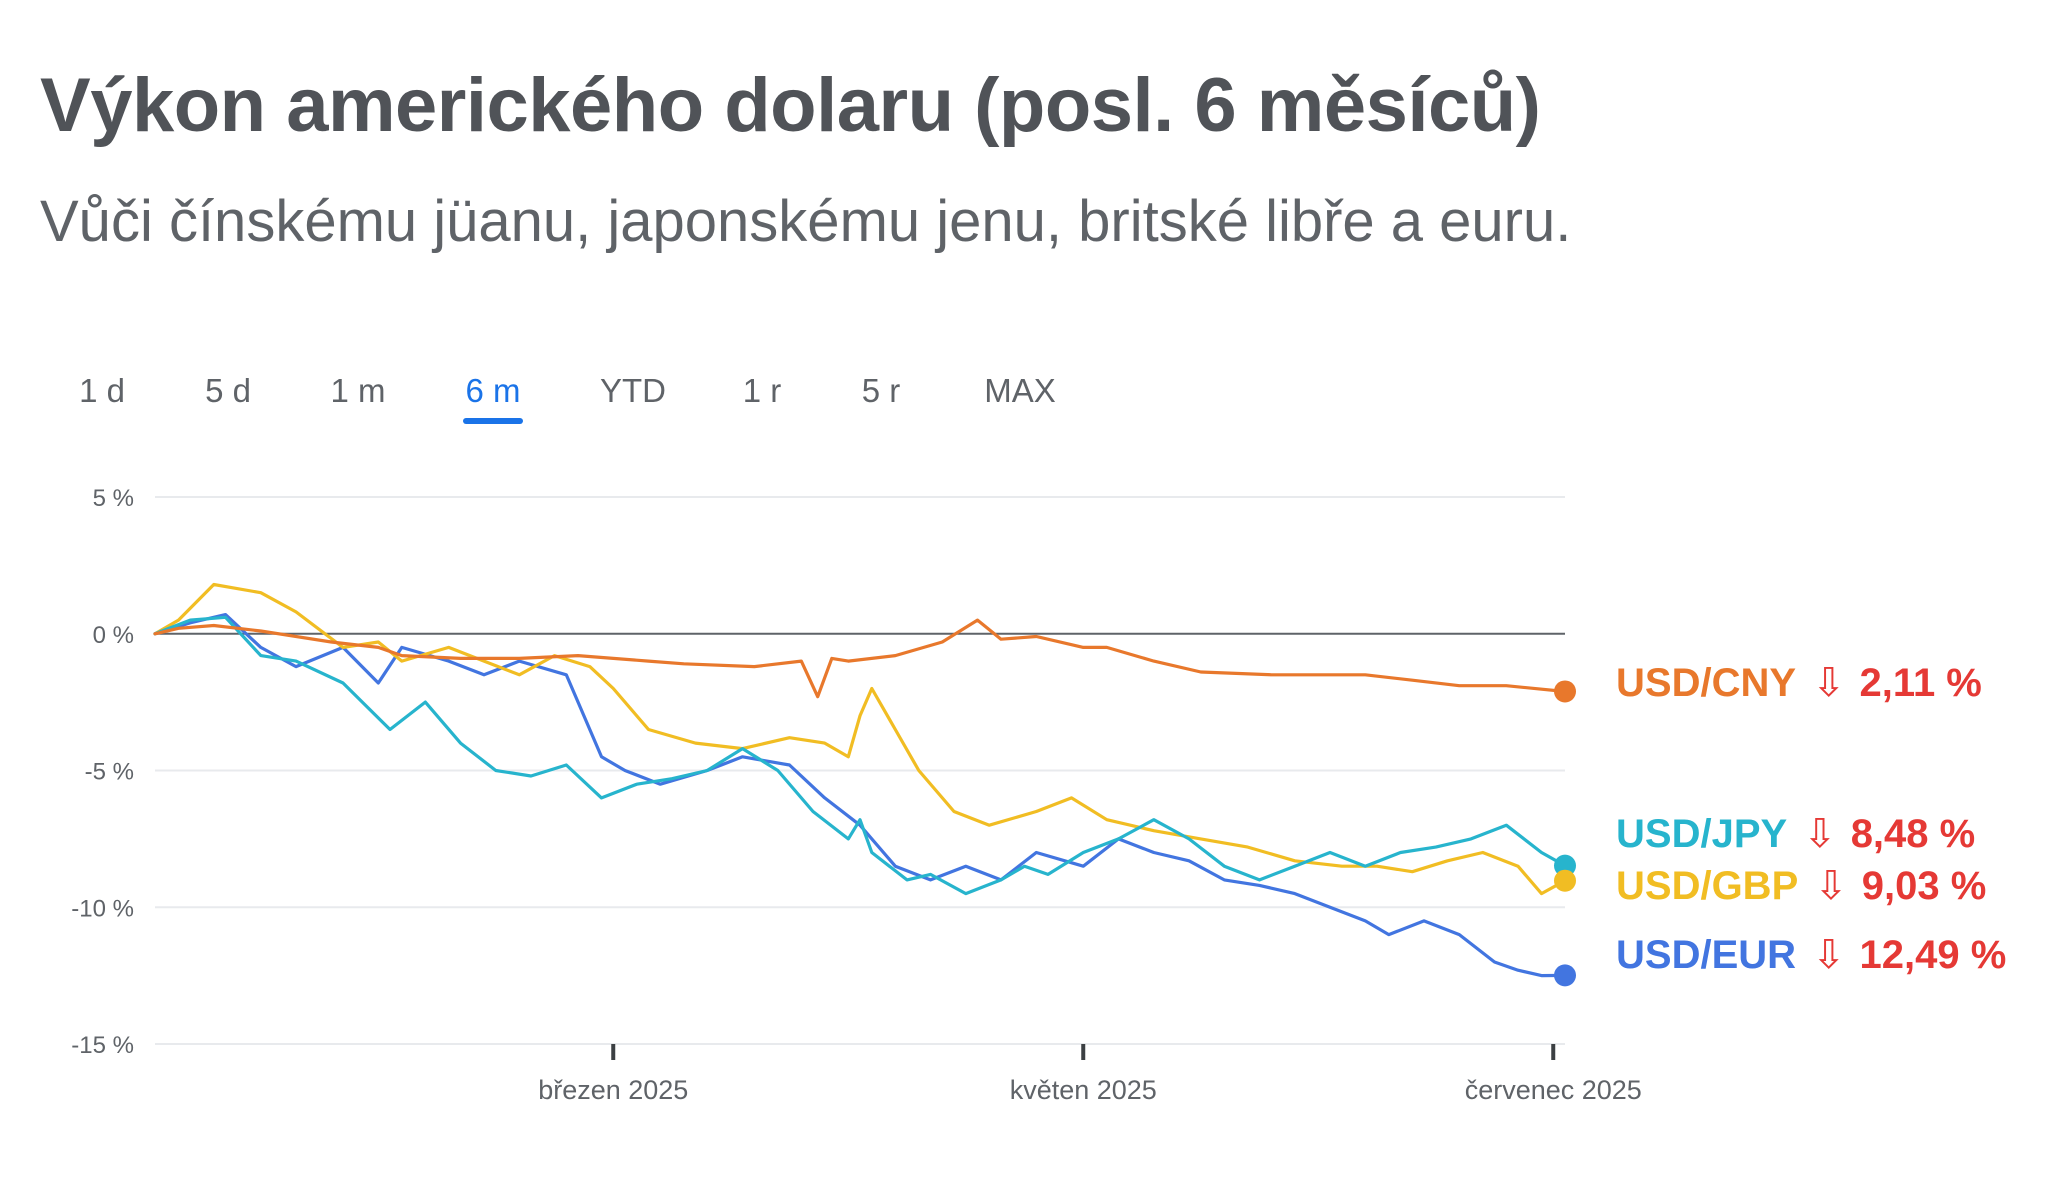  I want to click on range-tab-6m: 6 m, so click(493, 390).